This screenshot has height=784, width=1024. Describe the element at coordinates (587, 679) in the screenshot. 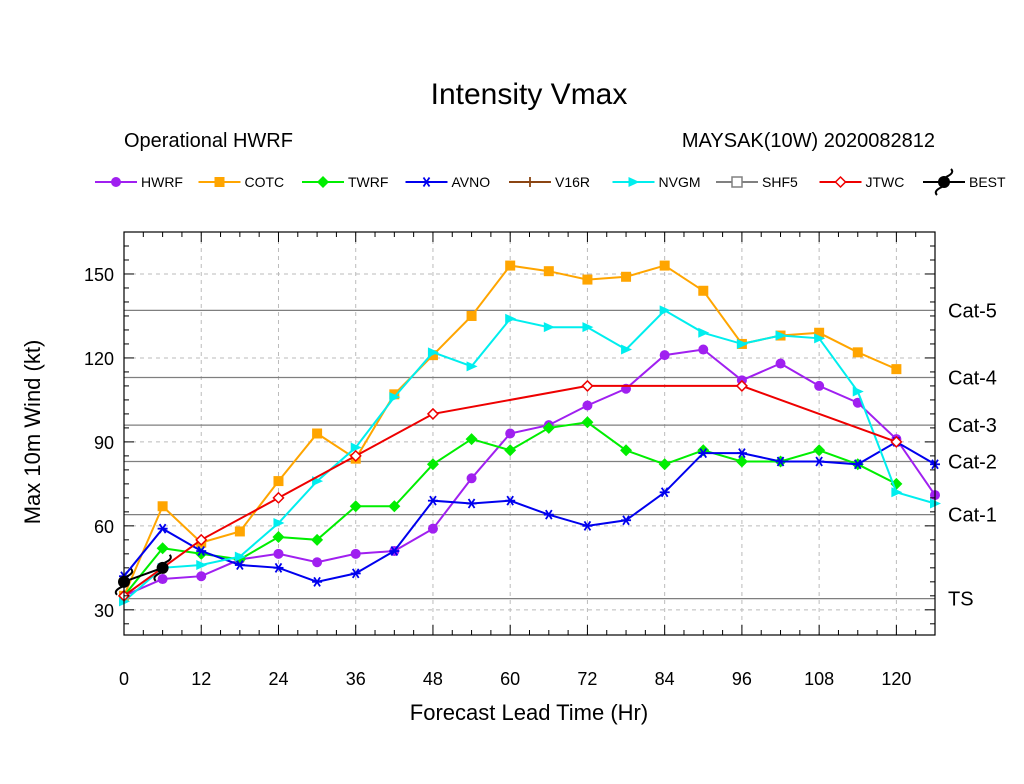

I see `x-tick-label: 72` at that location.